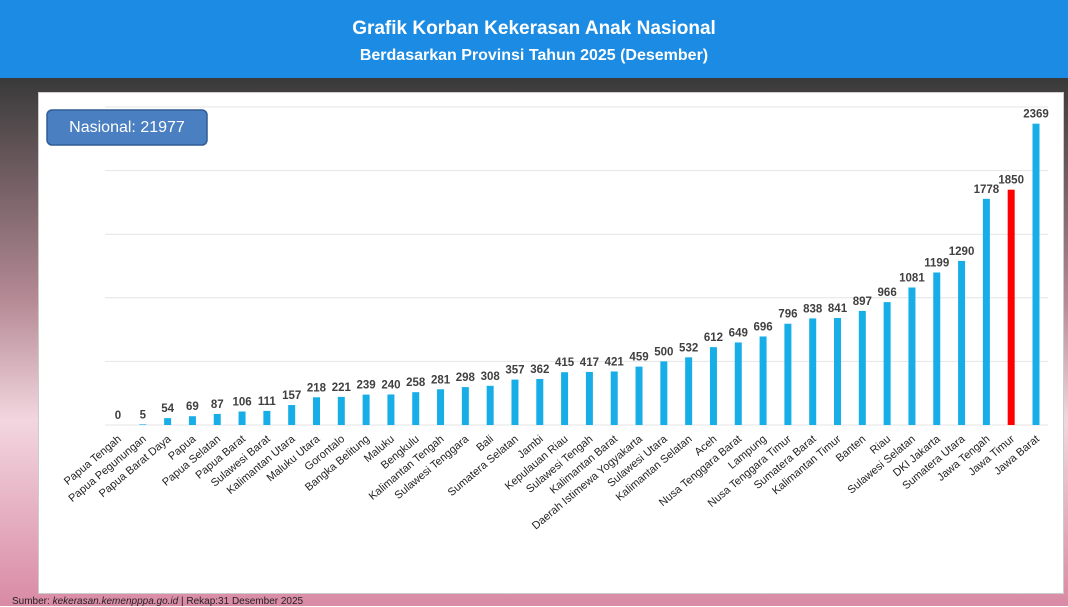  Describe the element at coordinates (342, 388) in the screenshot. I see `value-label: 221` at that location.